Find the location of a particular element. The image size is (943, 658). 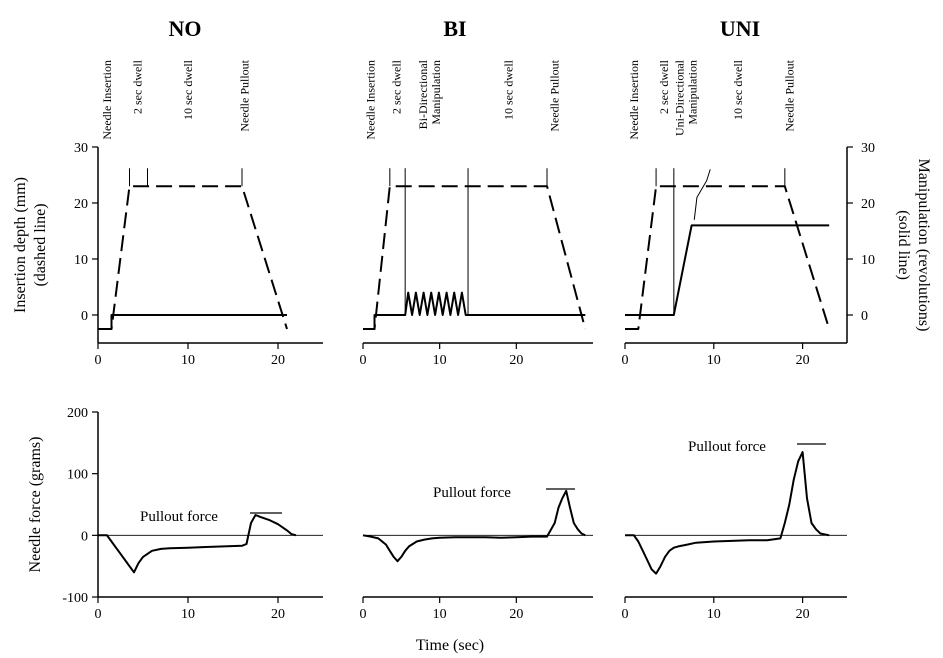

y-tick-label: -100 is located at coordinates (75, 598).